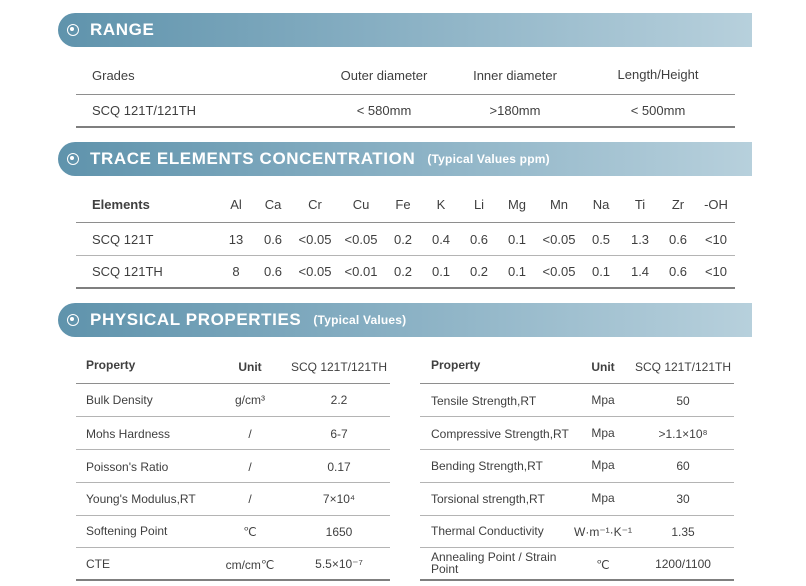  Describe the element at coordinates (113, 75) in the screenshot. I see `range-header-grades: Grades` at that location.